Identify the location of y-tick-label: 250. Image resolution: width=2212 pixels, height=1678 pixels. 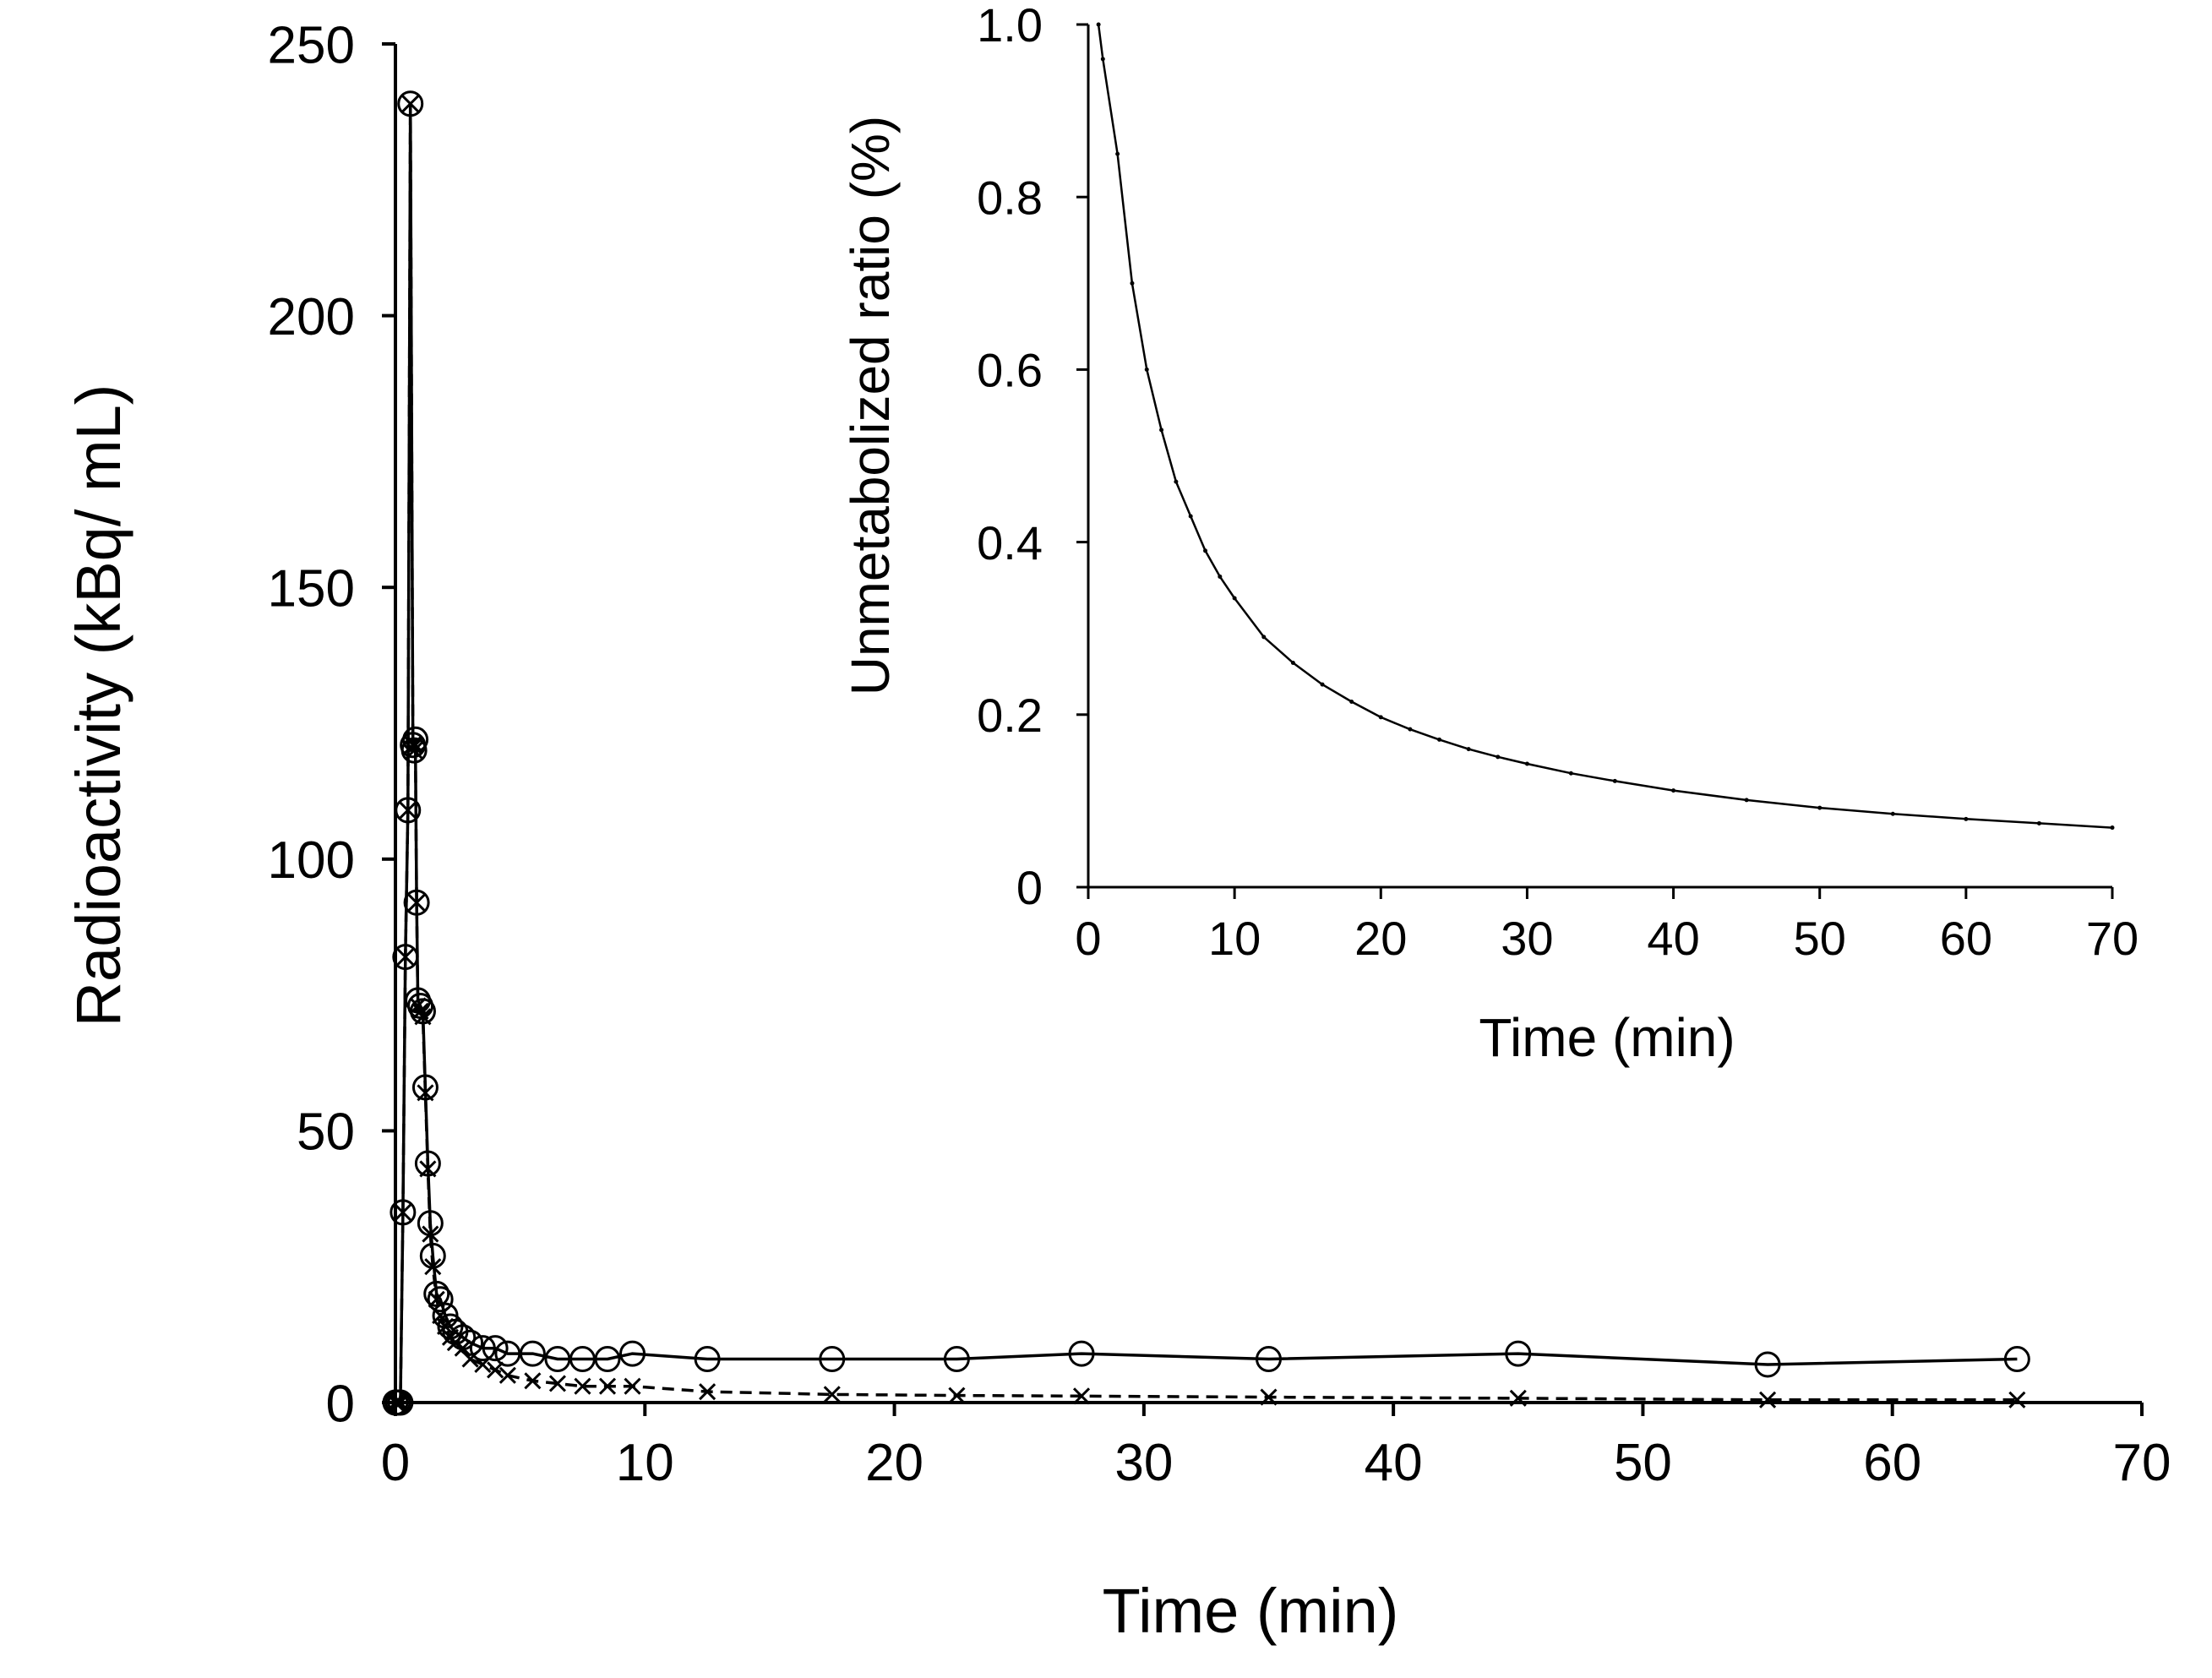
(312, 45).